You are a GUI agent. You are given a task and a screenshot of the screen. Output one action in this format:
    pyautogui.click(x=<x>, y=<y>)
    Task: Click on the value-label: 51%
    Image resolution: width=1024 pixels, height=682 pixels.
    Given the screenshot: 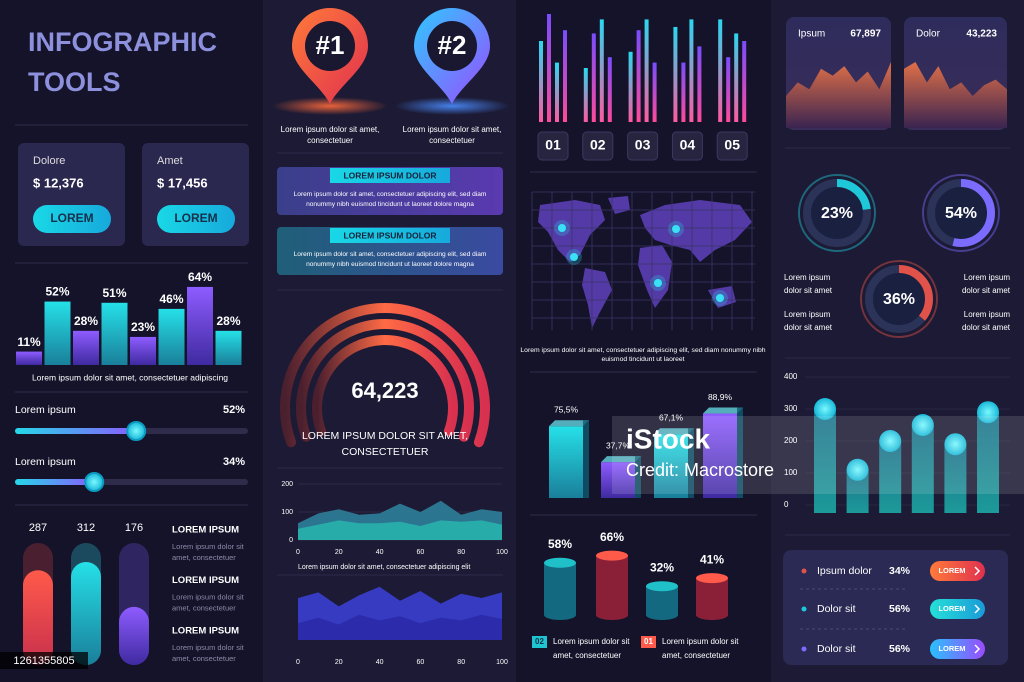 What is the action you would take?
    pyautogui.click(x=114, y=293)
    